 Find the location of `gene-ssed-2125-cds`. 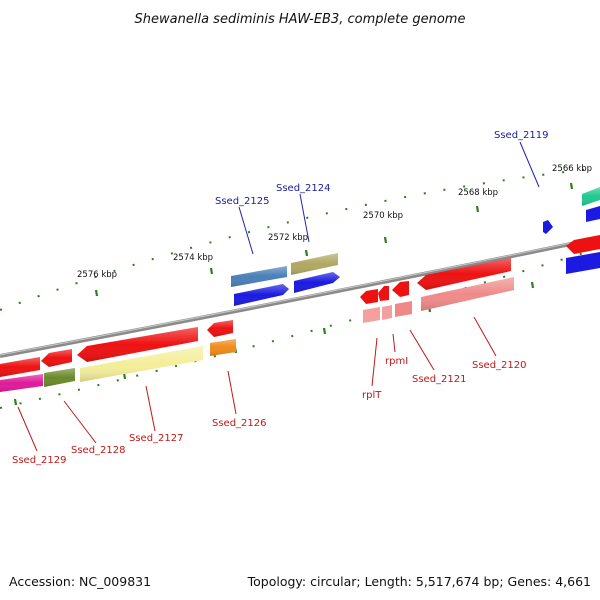

gene-ssed-2125-cds is located at coordinates (261, 295).